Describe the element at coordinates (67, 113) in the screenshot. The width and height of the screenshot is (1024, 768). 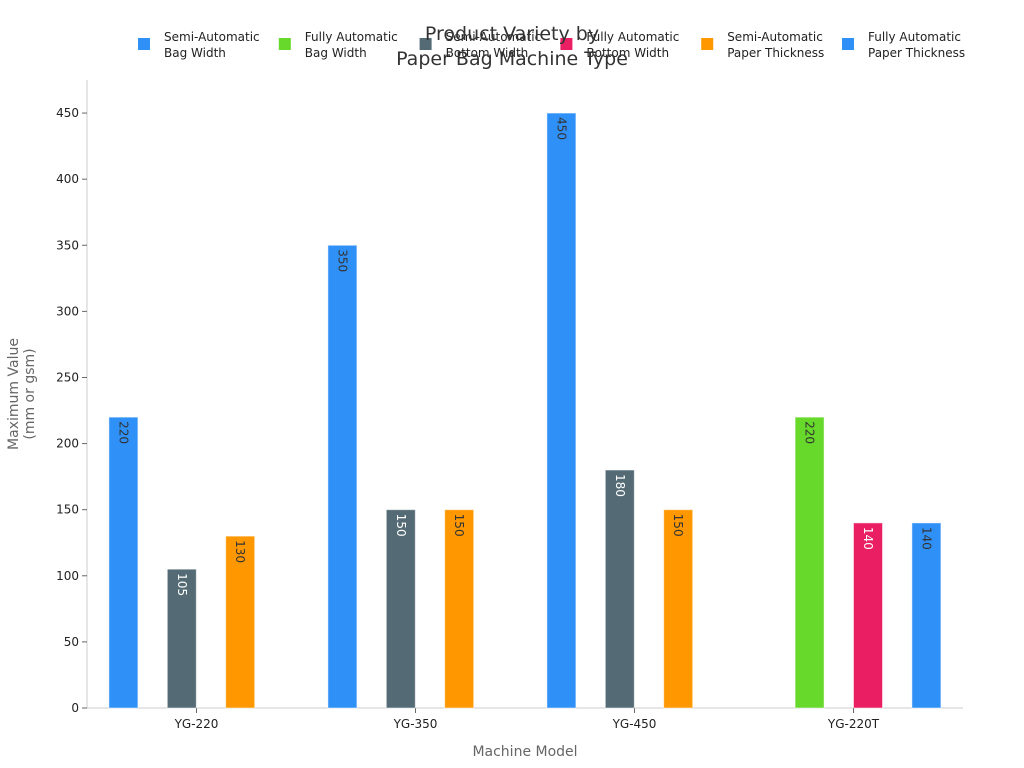
I see `y-tick-label: 450` at that location.